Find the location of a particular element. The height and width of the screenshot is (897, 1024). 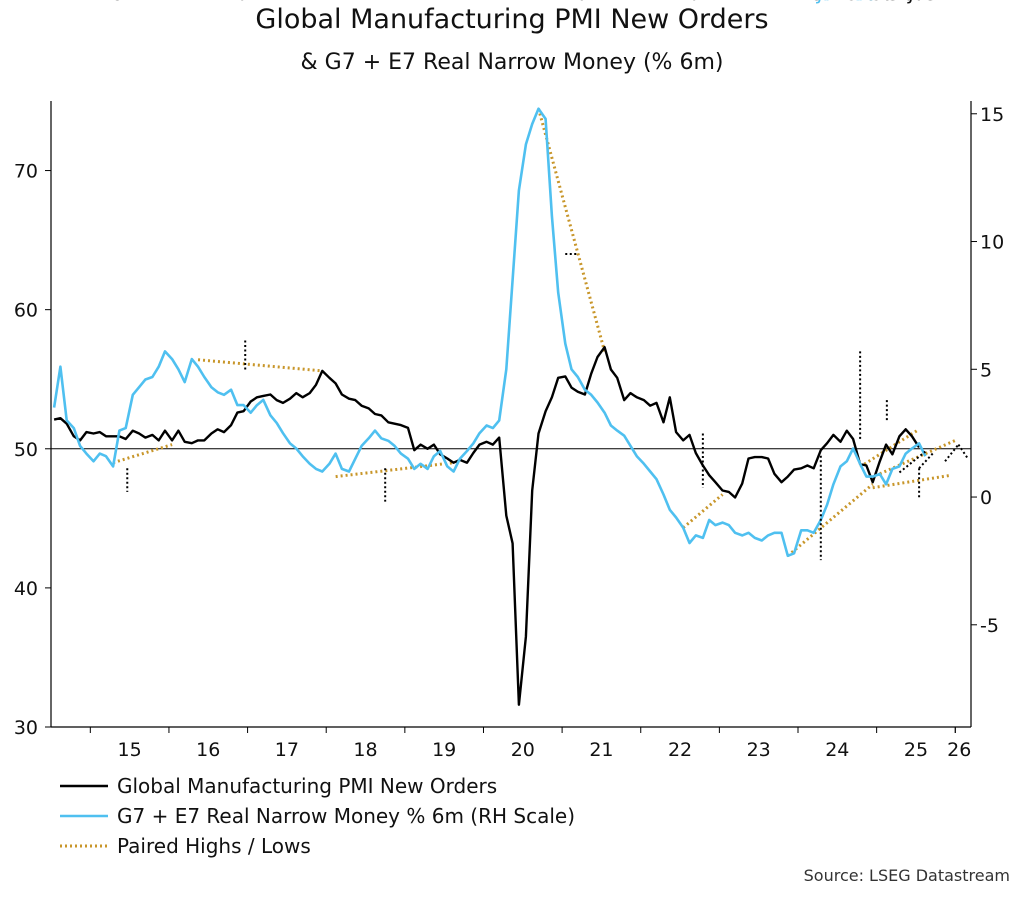

right-tick-label: 10 is located at coordinates (992, 243).